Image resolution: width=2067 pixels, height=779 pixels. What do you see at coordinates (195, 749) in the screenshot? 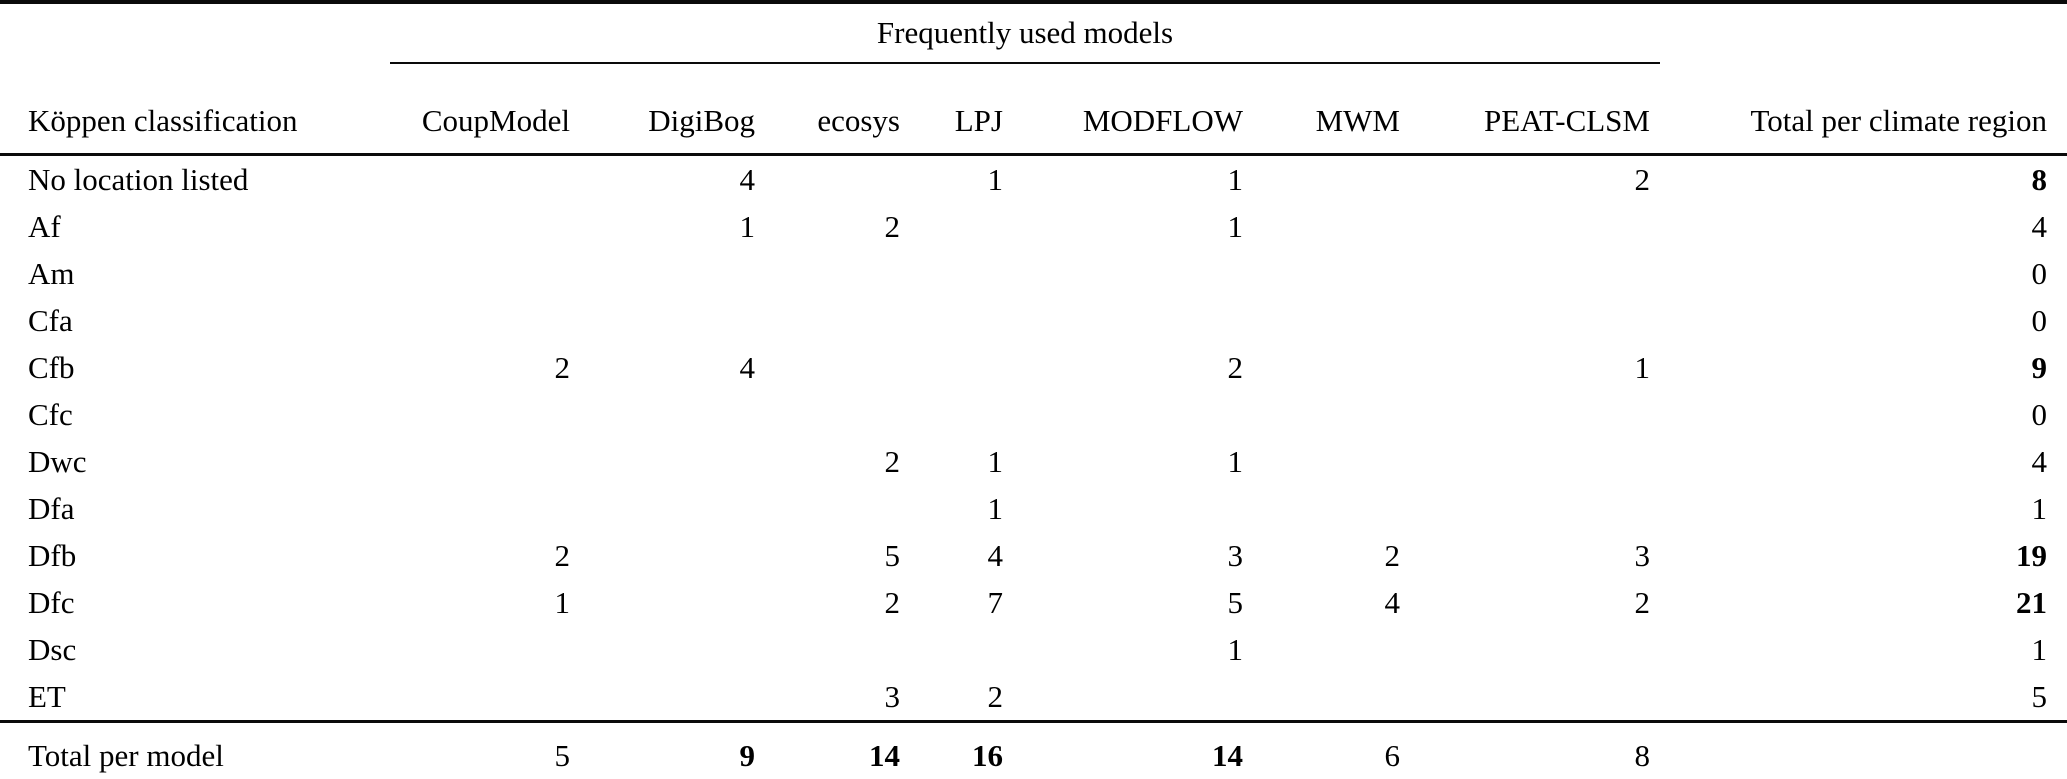
I see `footer-label: Total per model` at bounding box center [195, 749].